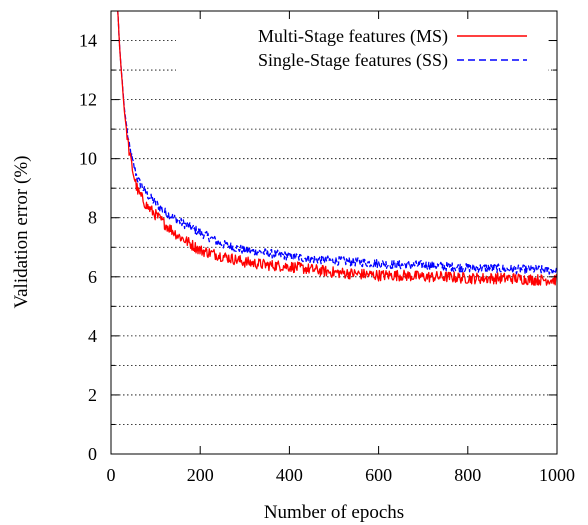  What do you see at coordinates (200, 475) in the screenshot?
I see `x-tick-label: 200` at bounding box center [200, 475].